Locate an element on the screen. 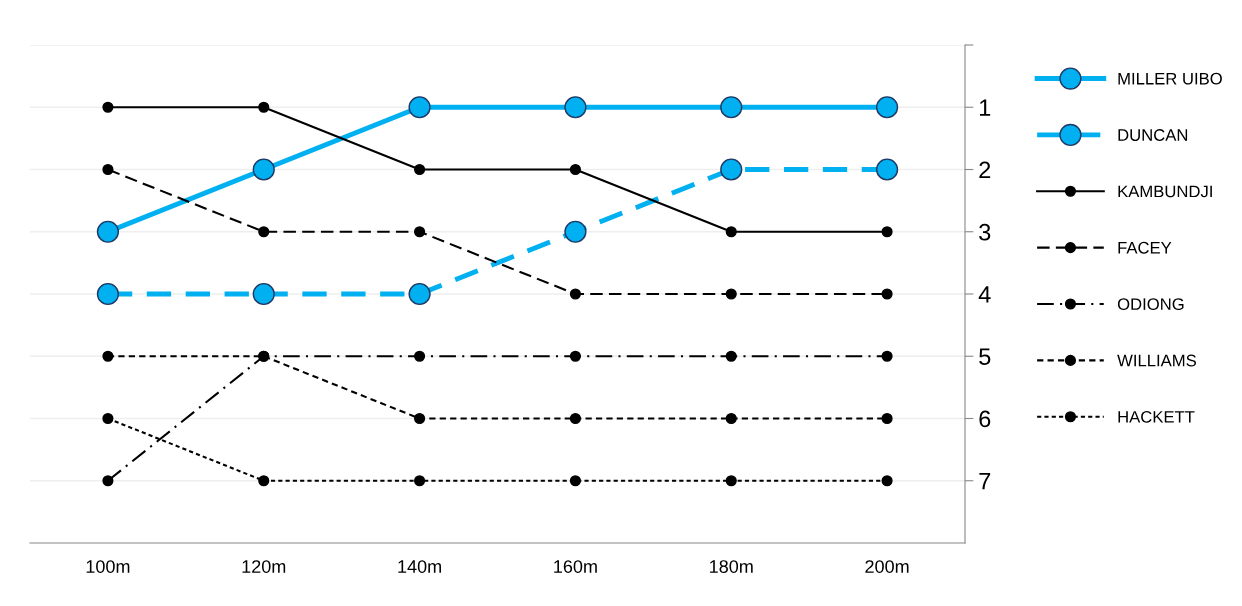 The width and height of the screenshot is (1242, 606). y-tick-label: 1 is located at coordinates (985, 107).